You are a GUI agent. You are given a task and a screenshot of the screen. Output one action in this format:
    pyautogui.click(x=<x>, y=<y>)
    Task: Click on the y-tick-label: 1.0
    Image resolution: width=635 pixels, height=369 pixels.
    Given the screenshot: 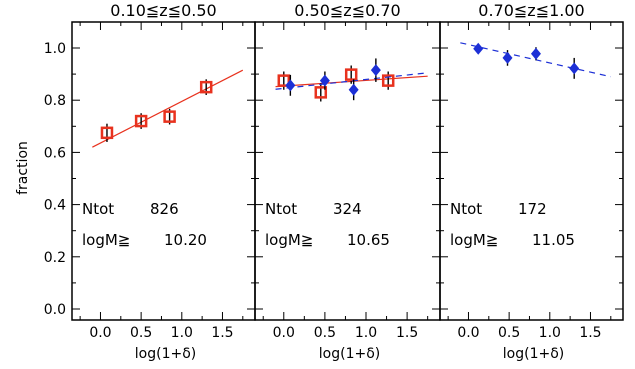 What is the action you would take?
    pyautogui.click(x=55, y=49)
    